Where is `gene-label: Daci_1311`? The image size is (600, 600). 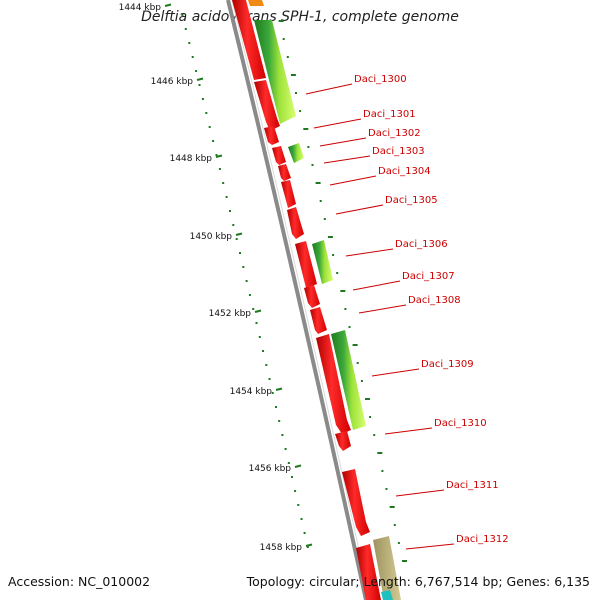
gene-label: Daci_1311 is located at coordinates (472, 485).